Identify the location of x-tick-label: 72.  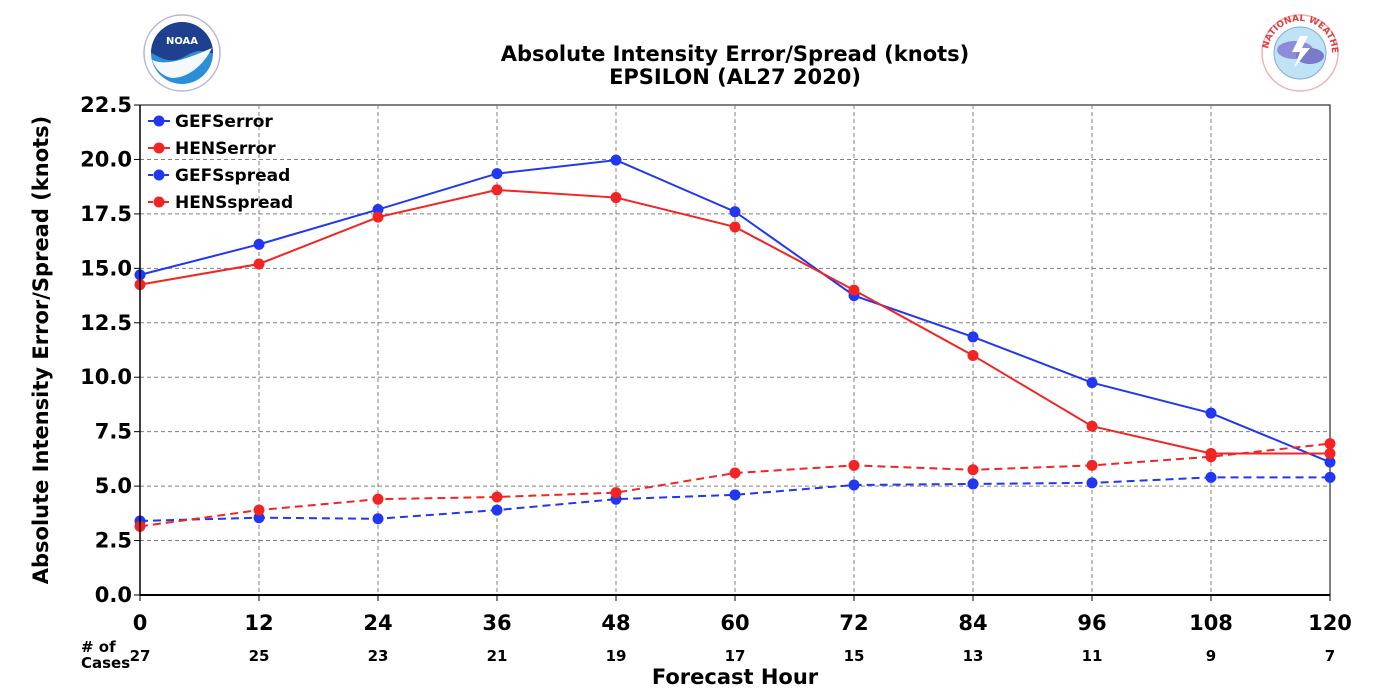
(853, 623).